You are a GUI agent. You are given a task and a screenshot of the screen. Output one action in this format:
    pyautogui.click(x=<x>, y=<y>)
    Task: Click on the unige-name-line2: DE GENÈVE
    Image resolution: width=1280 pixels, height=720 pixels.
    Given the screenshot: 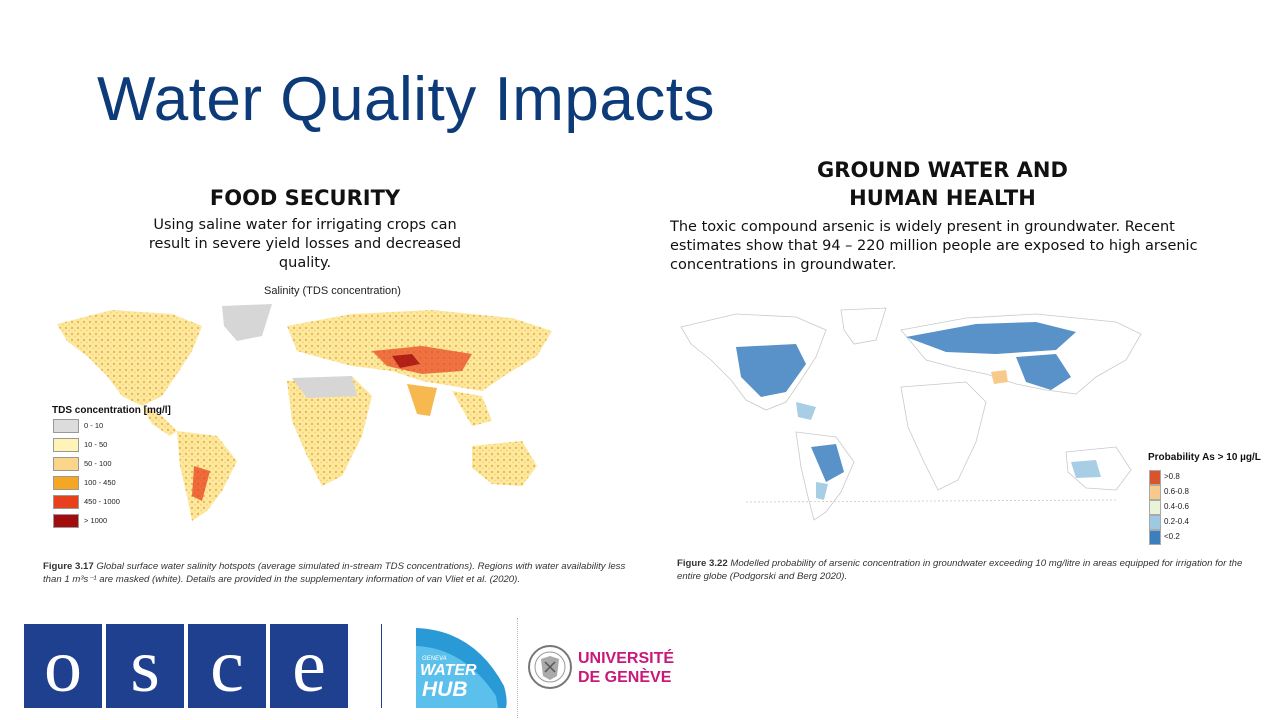 What is the action you would take?
    pyautogui.click(x=625, y=677)
    